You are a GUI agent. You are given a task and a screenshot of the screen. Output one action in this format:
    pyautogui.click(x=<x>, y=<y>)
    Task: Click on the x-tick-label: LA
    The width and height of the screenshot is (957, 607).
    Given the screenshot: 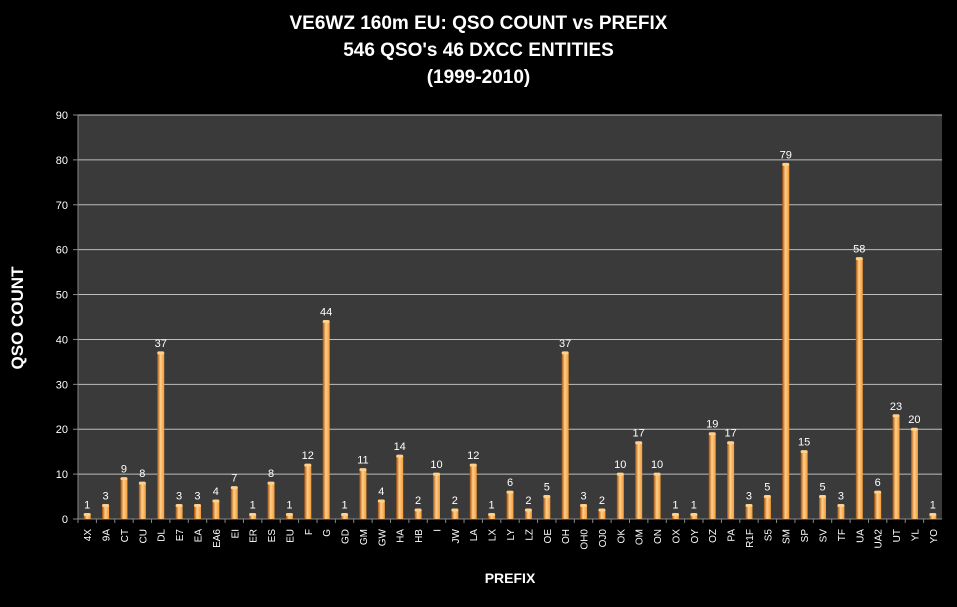 What is the action you would take?
    pyautogui.click(x=474, y=535)
    